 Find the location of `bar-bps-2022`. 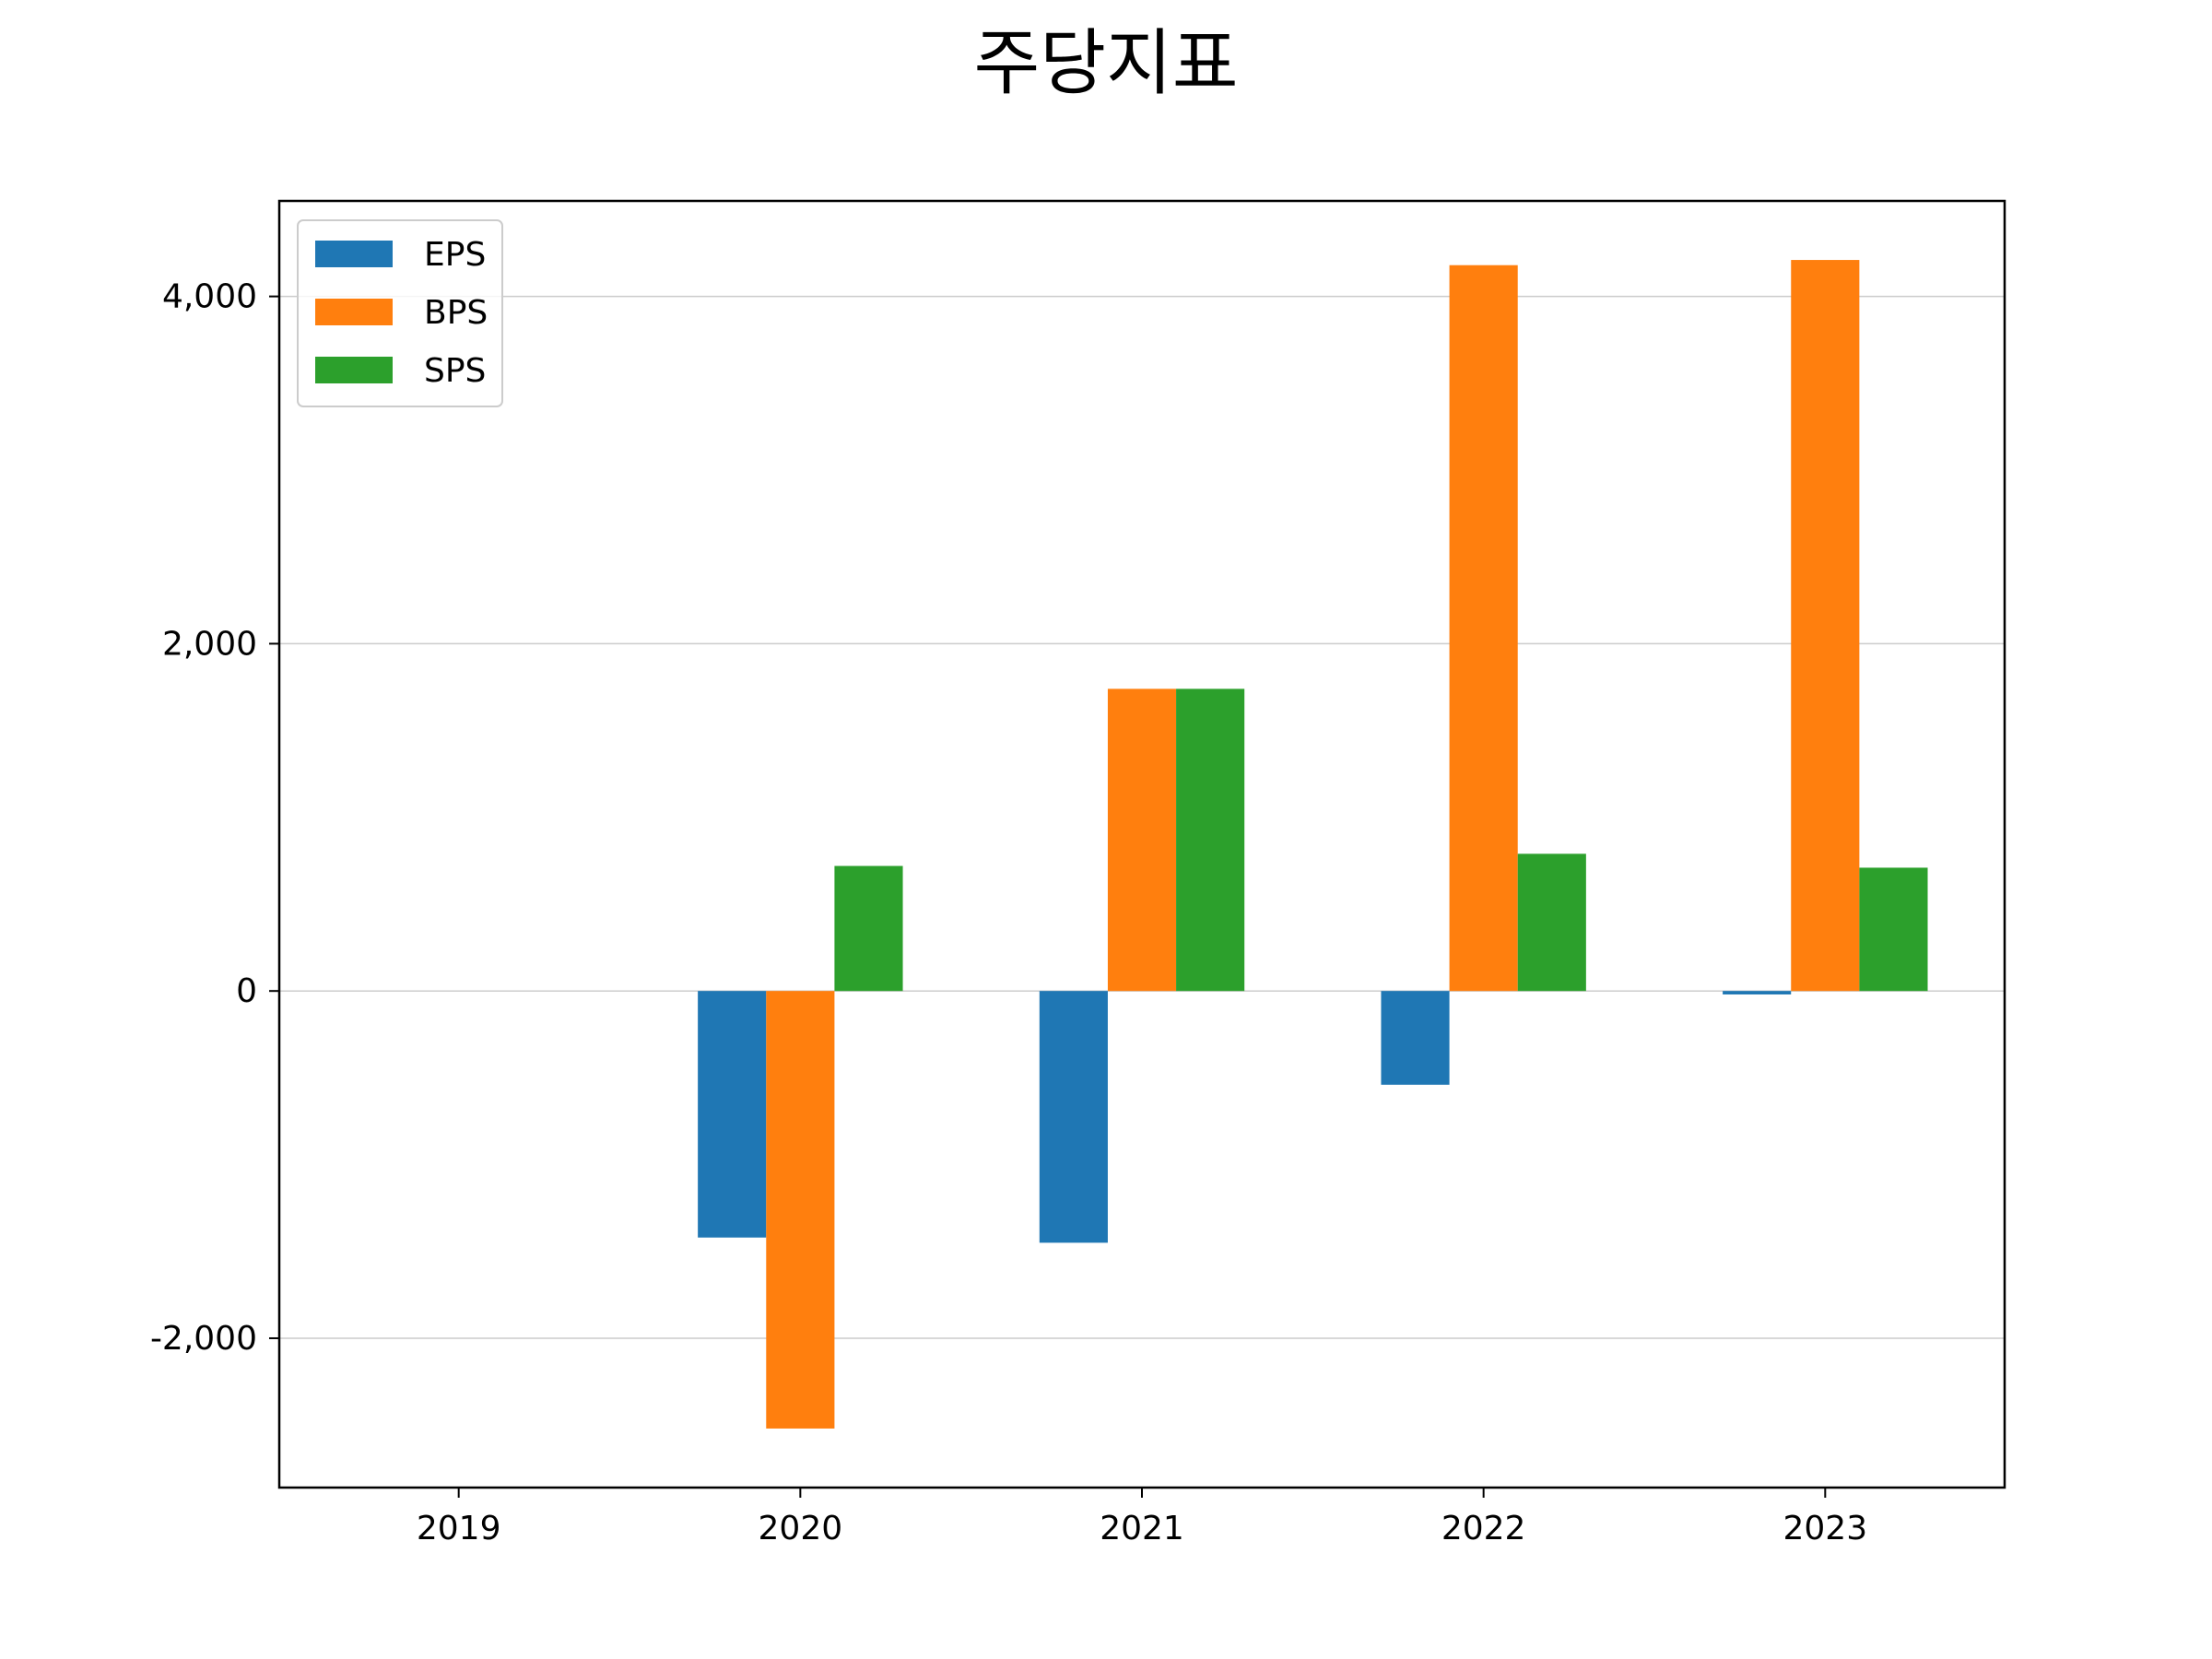

bar-bps-2022 is located at coordinates (1483, 628).